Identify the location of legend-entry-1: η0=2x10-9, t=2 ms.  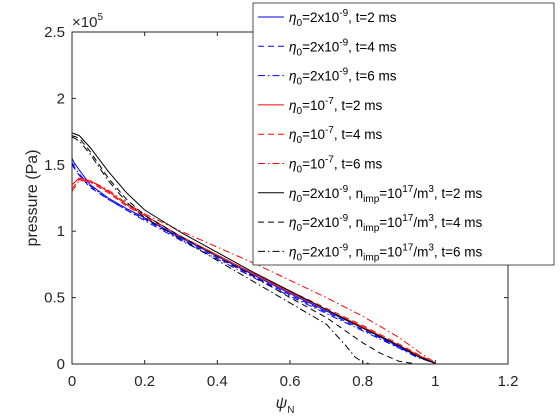
(343, 18).